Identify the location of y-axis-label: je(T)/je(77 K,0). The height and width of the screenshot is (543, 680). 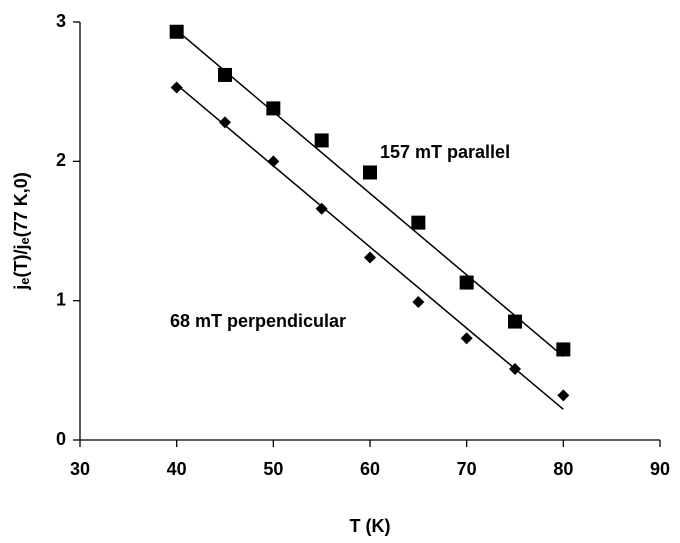
(22, 231).